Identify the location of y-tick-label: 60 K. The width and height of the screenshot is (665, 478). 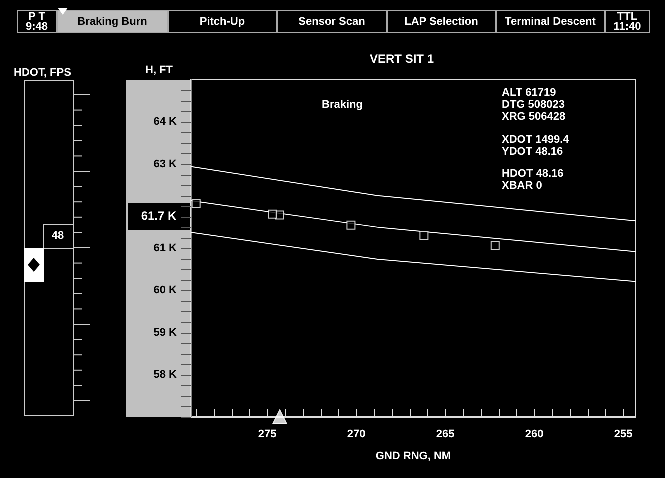
(166, 290).